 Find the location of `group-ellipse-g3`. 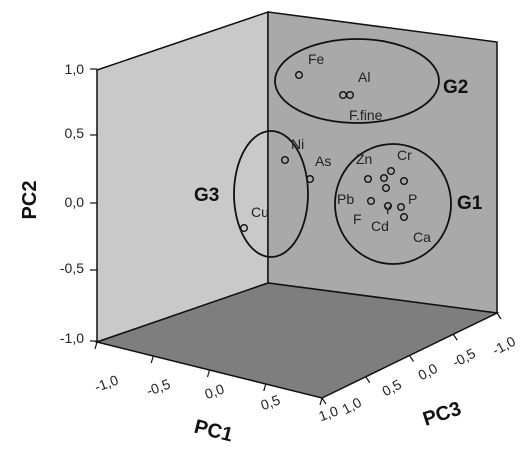

group-ellipse-g3 is located at coordinates (271, 194).